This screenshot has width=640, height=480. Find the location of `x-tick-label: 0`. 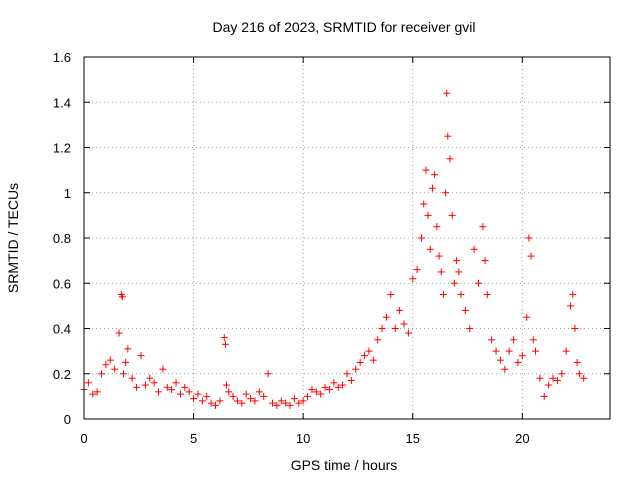

x-tick-label: 0 is located at coordinates (83, 438).